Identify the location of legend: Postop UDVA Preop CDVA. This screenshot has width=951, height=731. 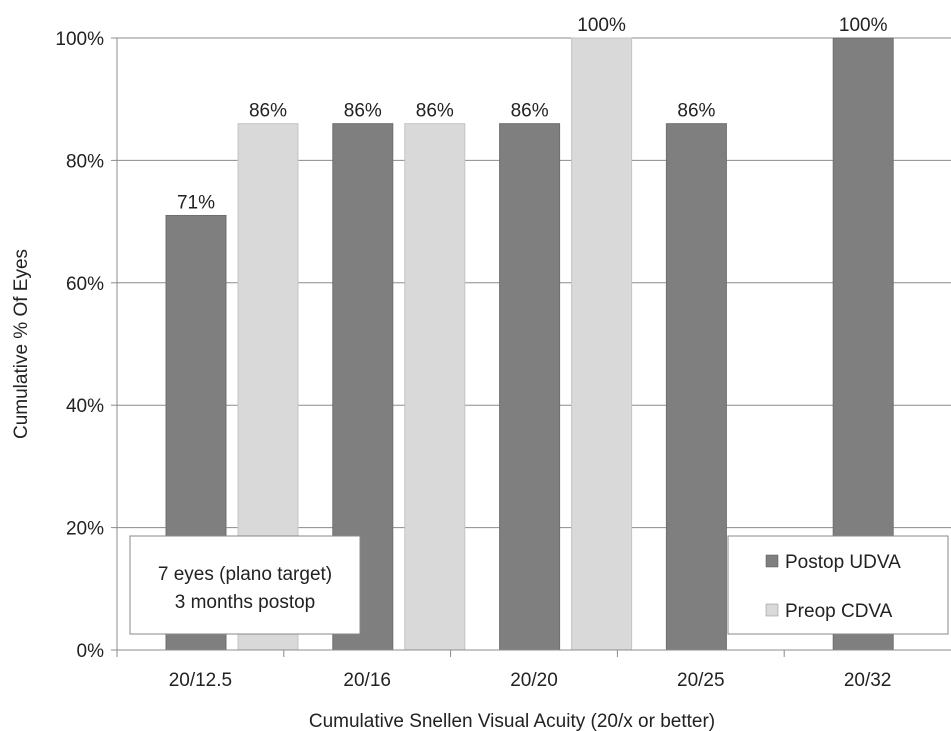
(838, 585).